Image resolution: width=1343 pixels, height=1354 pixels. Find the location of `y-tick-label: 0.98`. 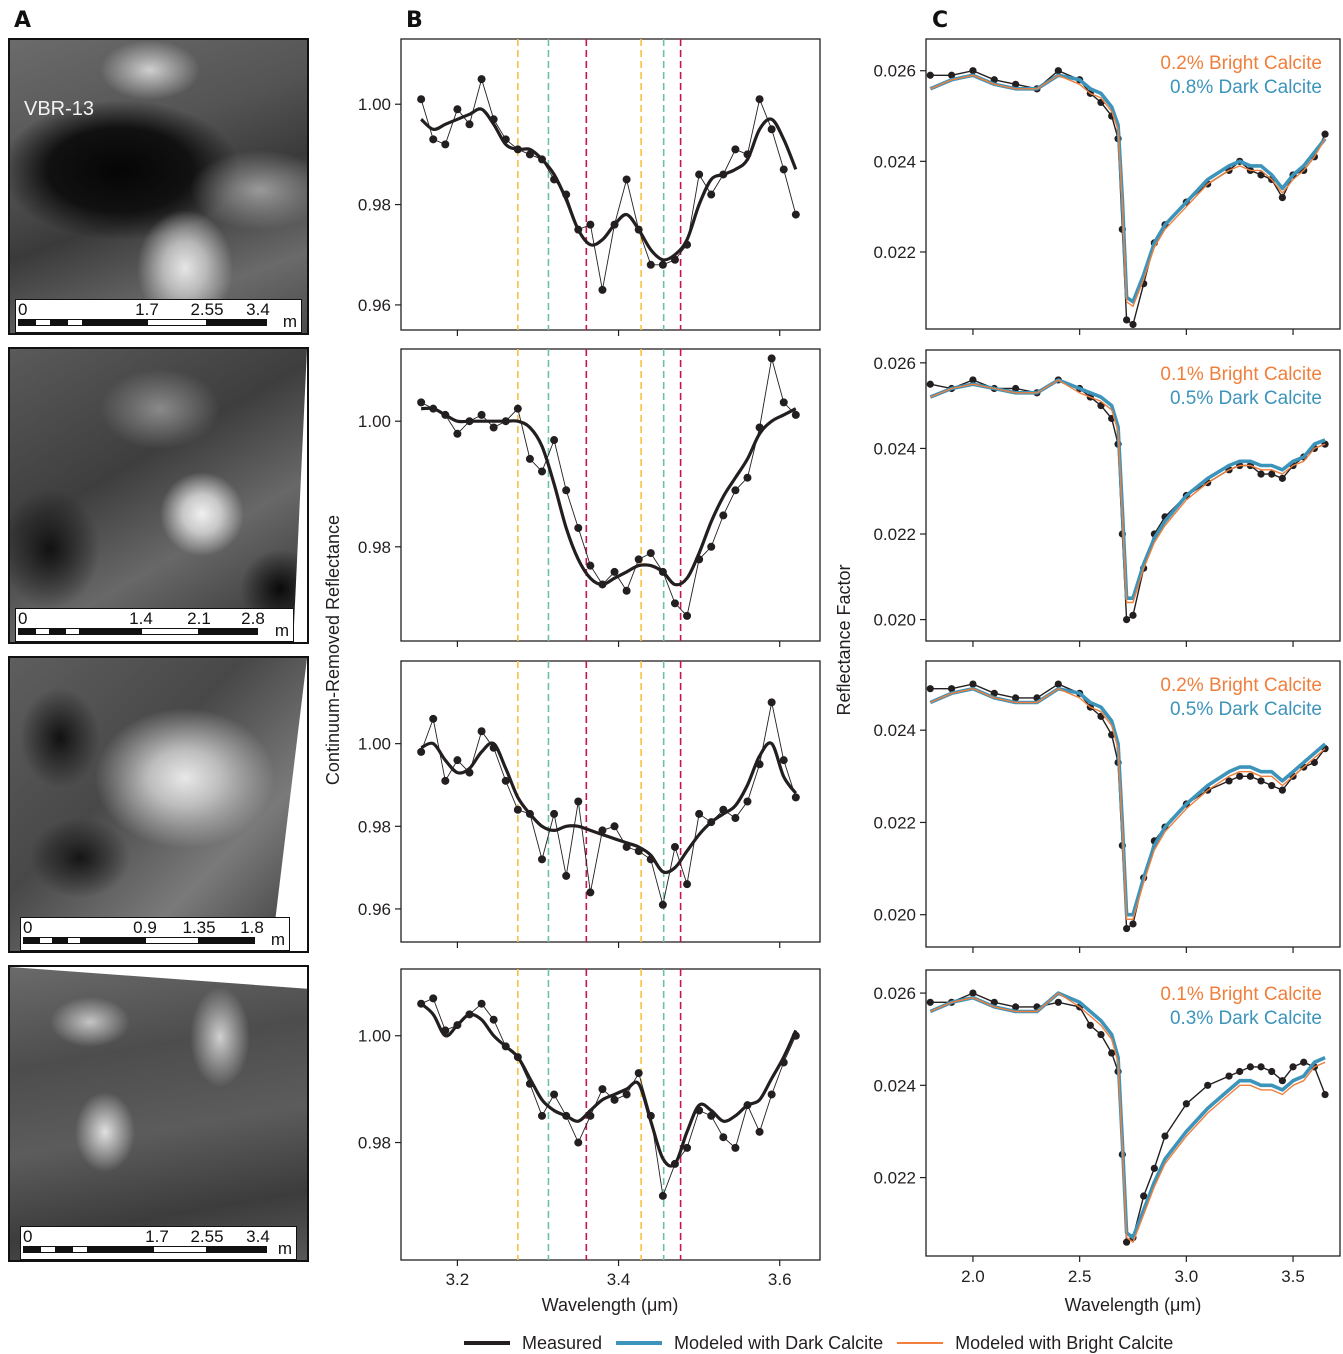

y-tick-label: 0.98 is located at coordinates (374, 1143).